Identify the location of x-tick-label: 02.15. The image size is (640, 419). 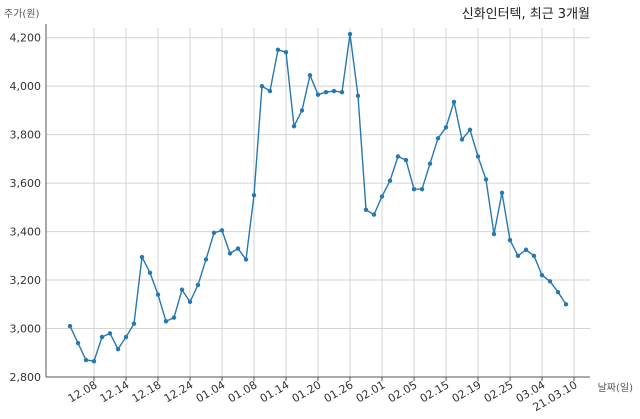
(435, 391).